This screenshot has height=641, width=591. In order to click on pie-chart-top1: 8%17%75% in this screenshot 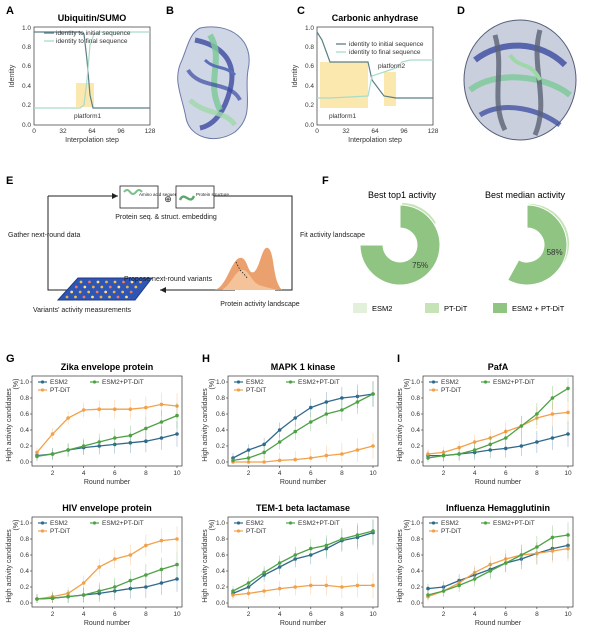, I will do `click(400, 243)`.